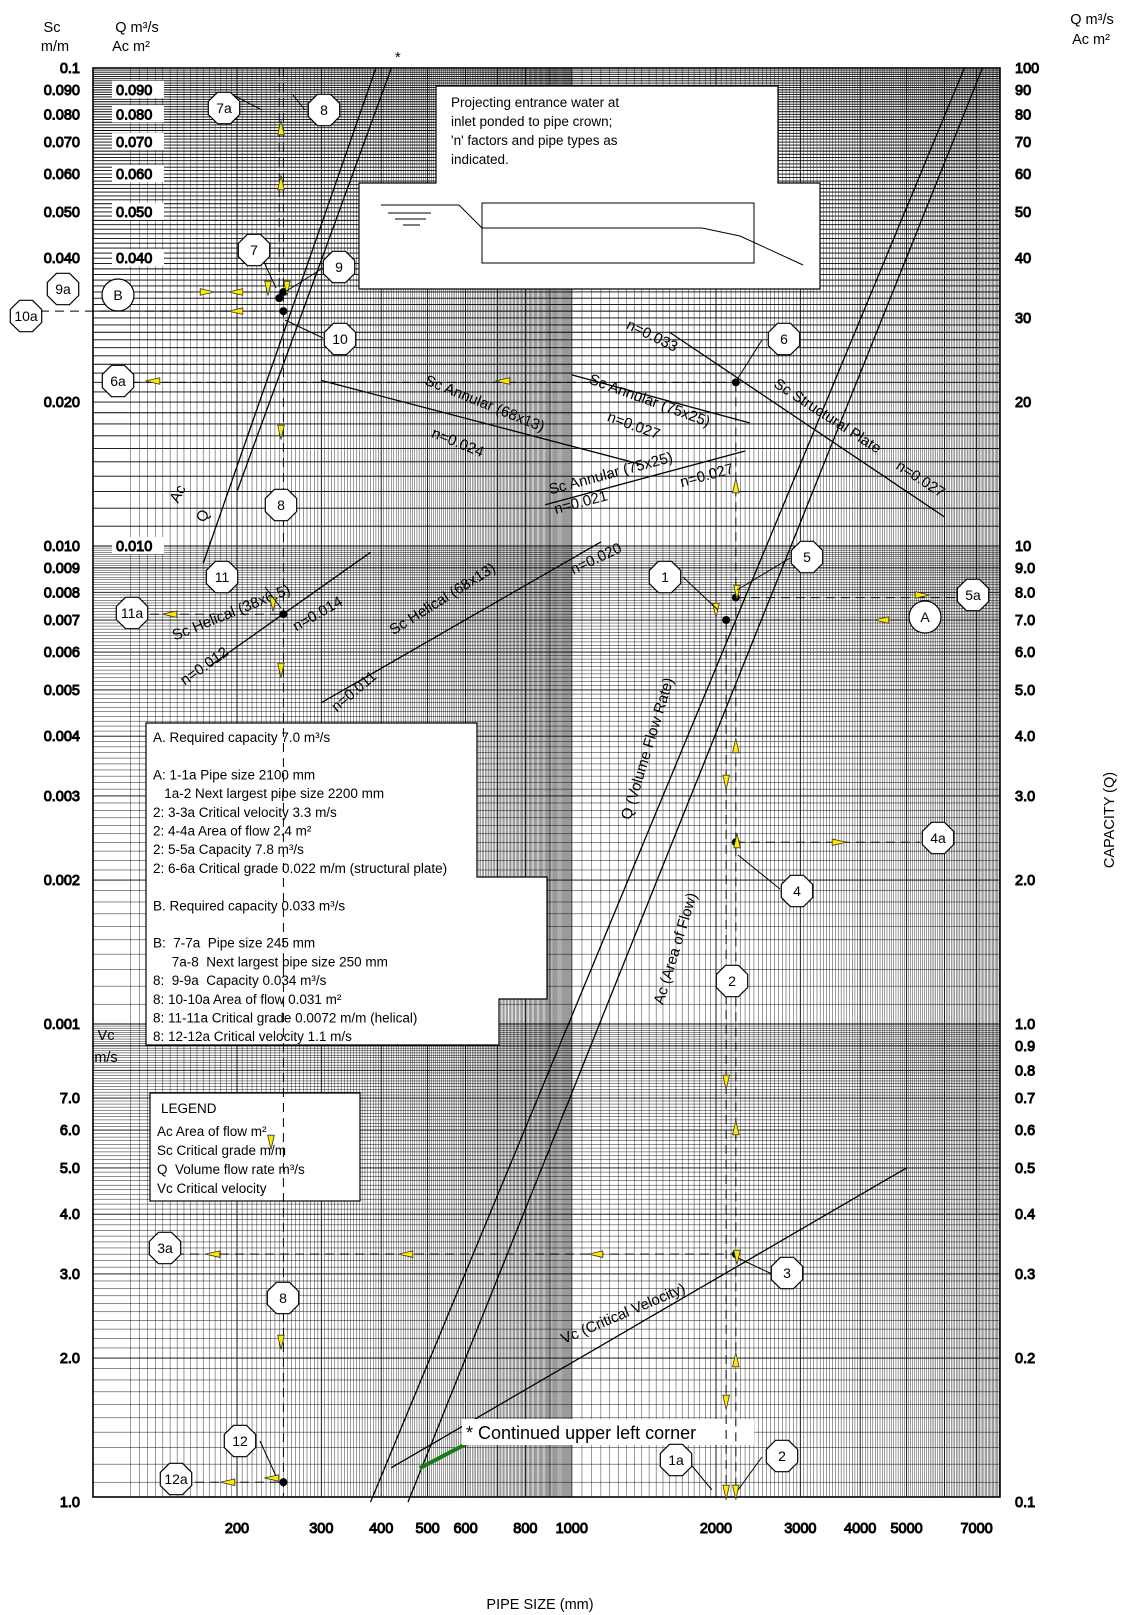 This screenshot has width=1129, height=1615. I want to click on vc-axis-unit: m/s, so click(105, 1058).